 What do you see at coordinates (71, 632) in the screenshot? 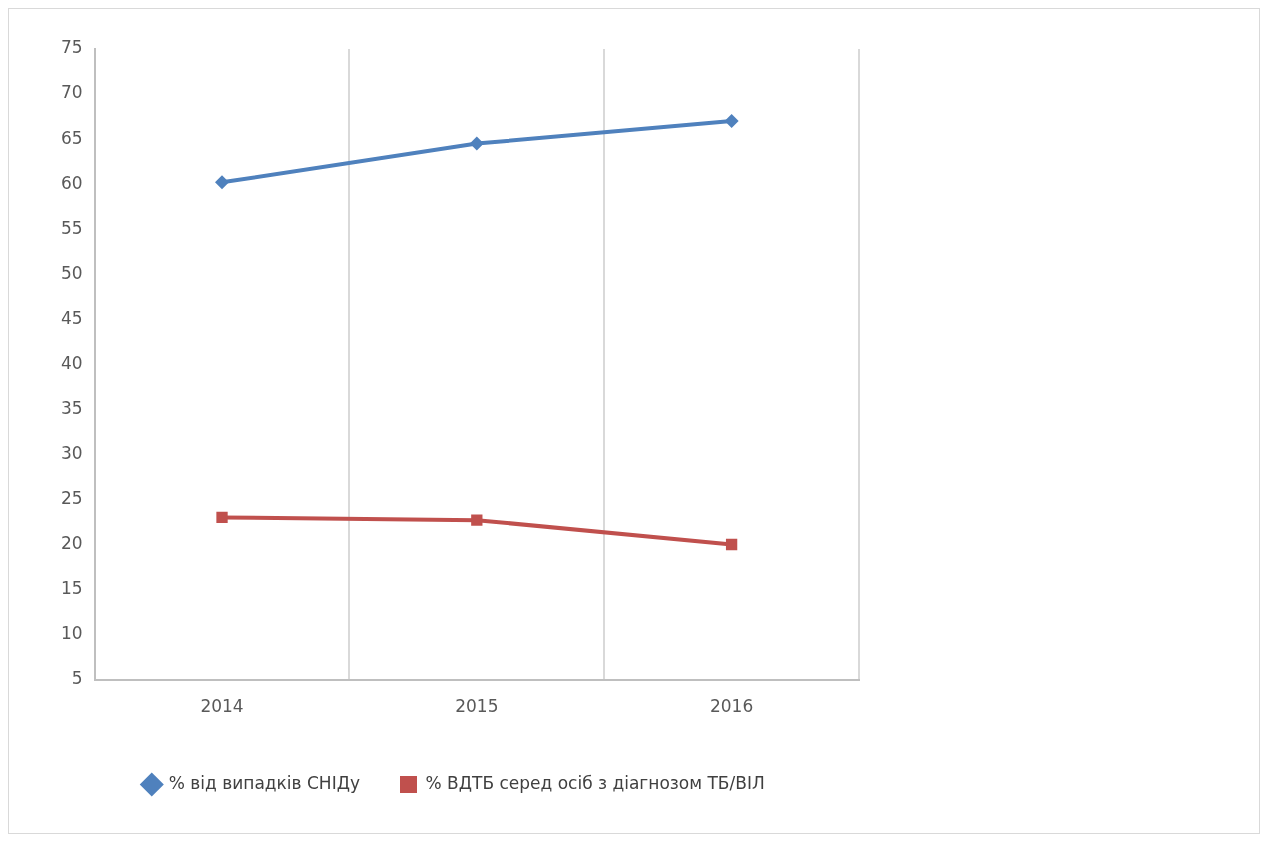
I see `y-tick-label: 10` at bounding box center [71, 632].